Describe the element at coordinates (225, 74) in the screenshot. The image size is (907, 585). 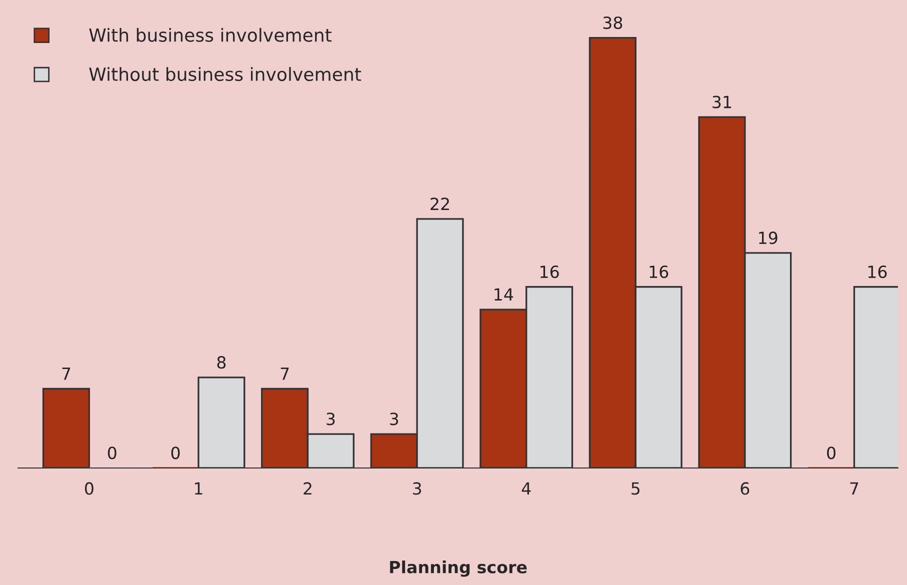
I see `legend-label: Without business involvement` at that location.